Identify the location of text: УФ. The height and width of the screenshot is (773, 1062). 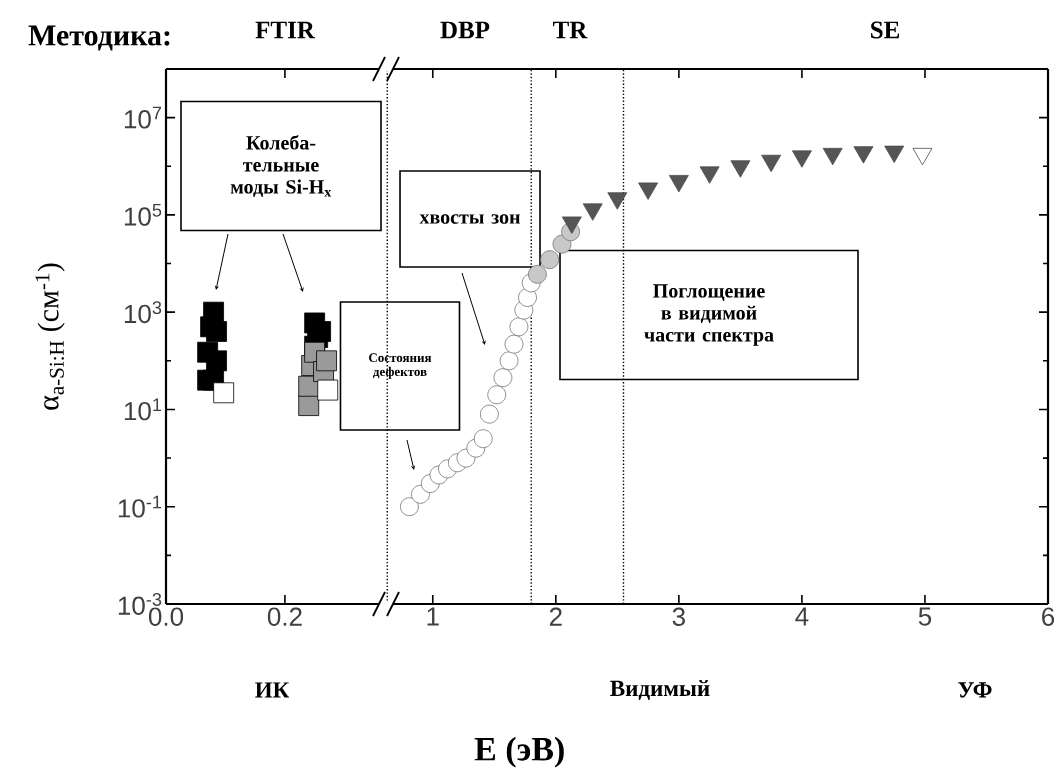
(975, 690).